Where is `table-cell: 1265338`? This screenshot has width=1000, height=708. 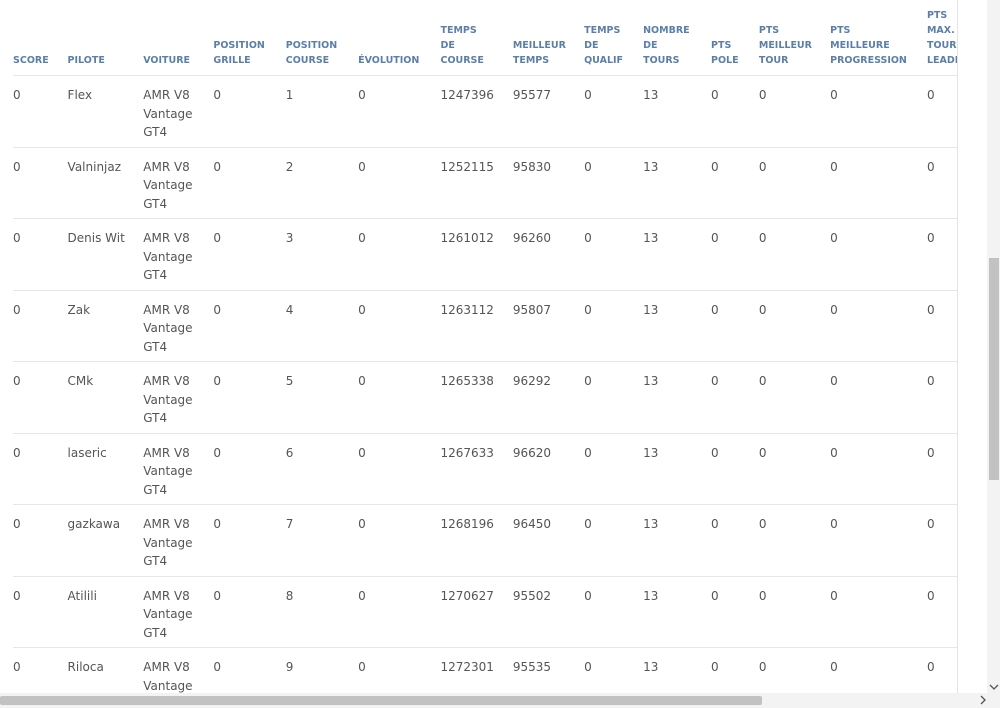 table-cell: 1265338 is located at coordinates (476, 397).